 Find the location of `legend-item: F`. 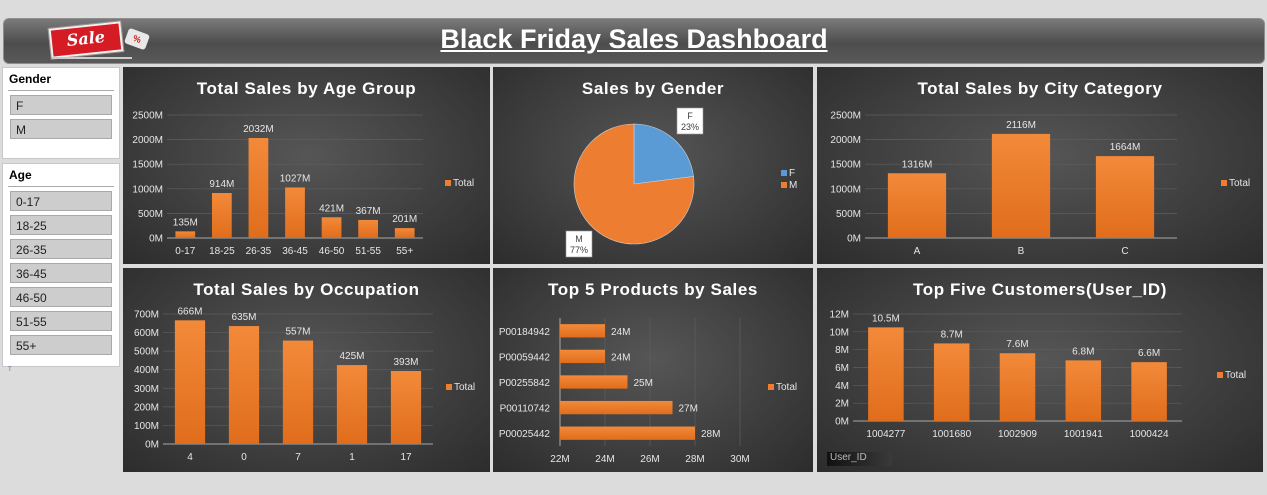

legend-item: F is located at coordinates (788, 173).